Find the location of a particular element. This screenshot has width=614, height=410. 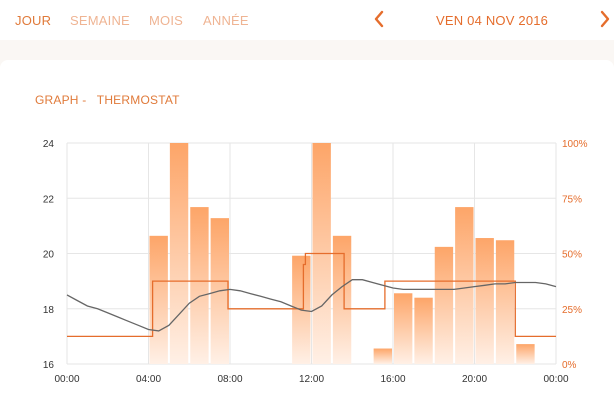

y-left-tick-label: 16 is located at coordinates (49, 365).